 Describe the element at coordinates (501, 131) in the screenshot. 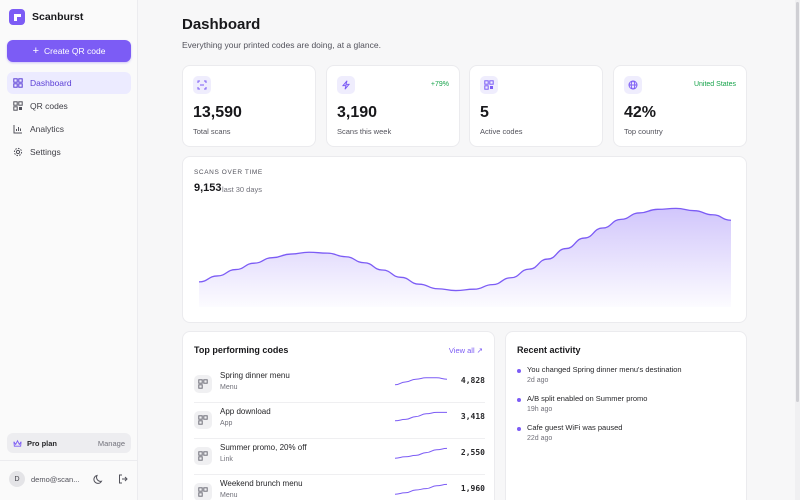

I see `stat-label: Active codes` at that location.